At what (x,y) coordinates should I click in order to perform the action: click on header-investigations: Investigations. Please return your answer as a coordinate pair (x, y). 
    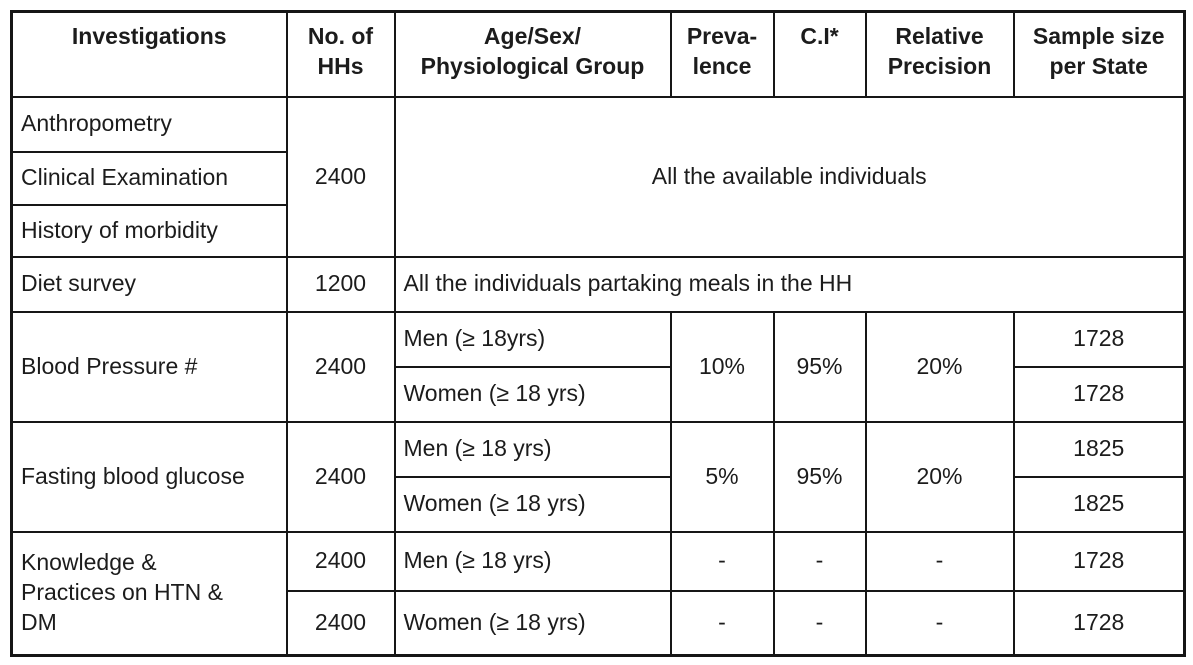
    Looking at the image, I should click on (149, 54).